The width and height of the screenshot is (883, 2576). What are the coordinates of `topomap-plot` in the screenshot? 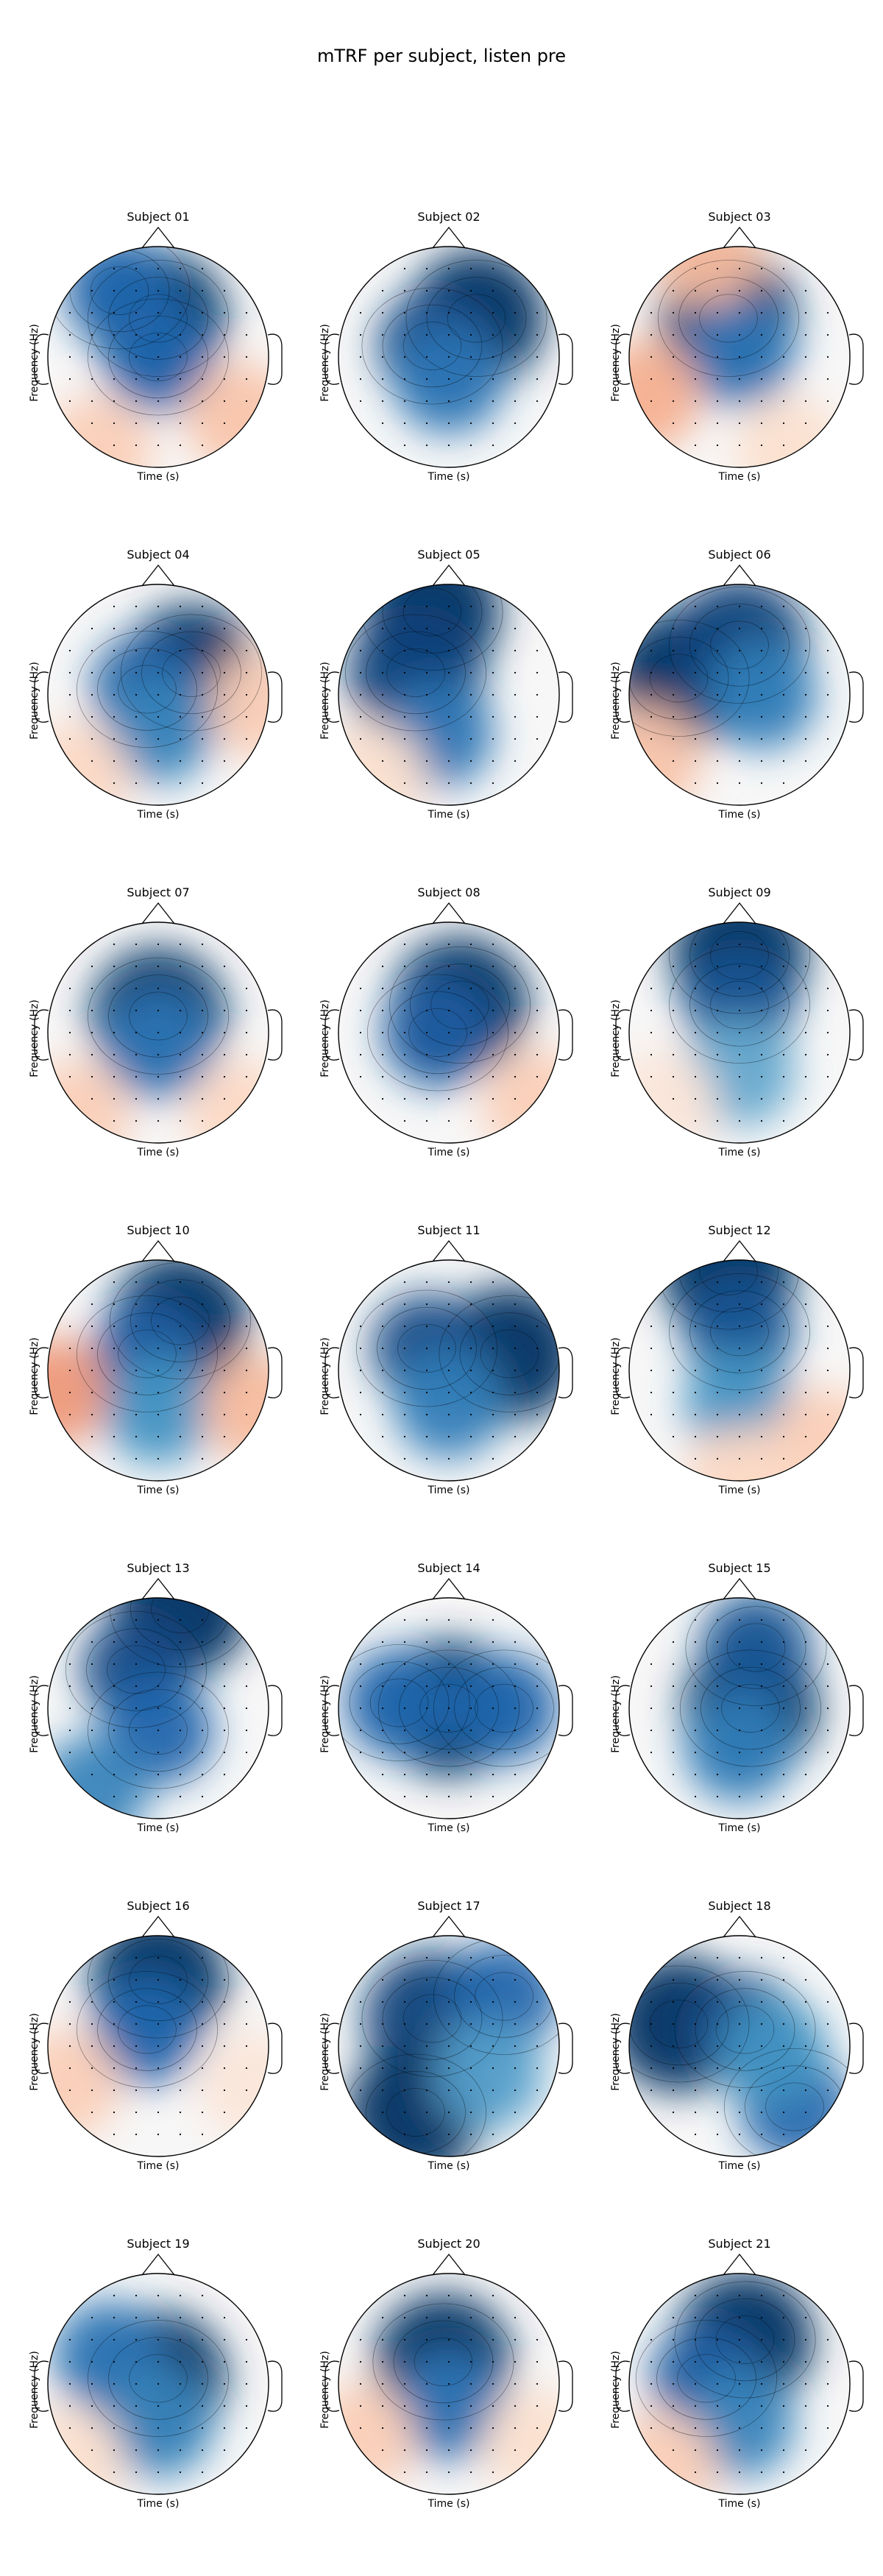 It's located at (449, 2374).